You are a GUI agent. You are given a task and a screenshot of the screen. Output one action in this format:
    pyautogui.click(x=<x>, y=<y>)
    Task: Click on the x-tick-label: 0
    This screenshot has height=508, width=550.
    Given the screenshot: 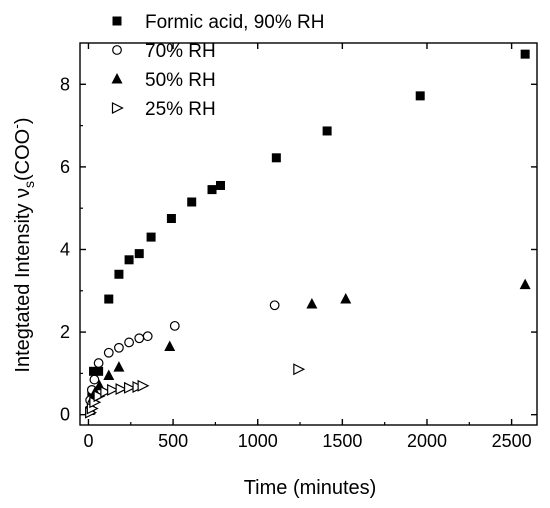 What is the action you would take?
    pyautogui.click(x=88, y=441)
    